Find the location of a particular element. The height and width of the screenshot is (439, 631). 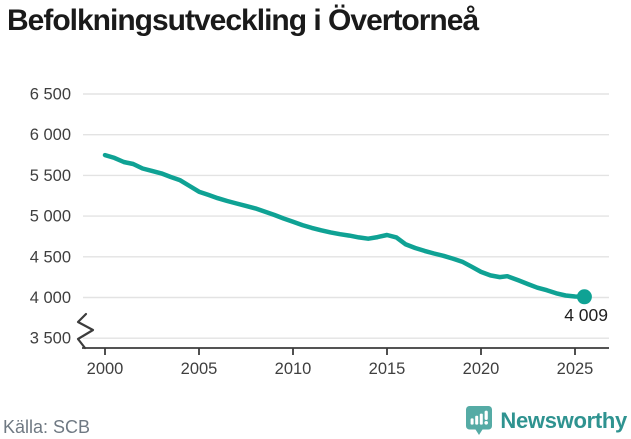

y-axis-tick-label: 5 500 is located at coordinates (50, 176).